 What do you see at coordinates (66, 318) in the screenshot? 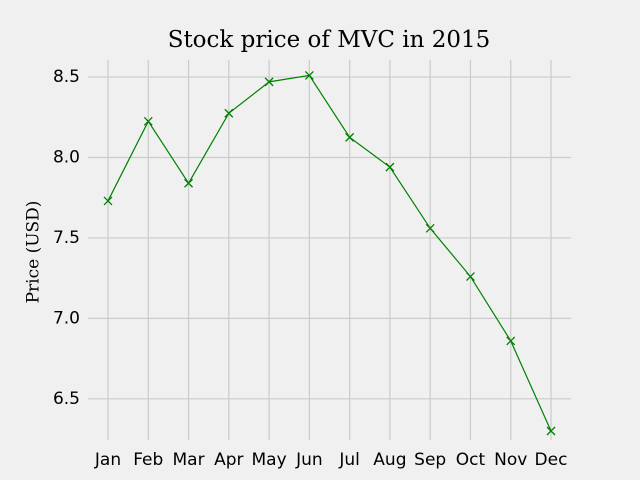
I see `y-tick-label: 7.0` at bounding box center [66, 318].